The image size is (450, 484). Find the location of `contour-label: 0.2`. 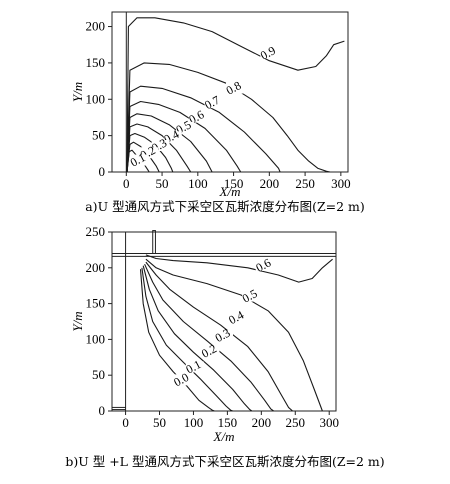

contour-label: 0.2 is located at coordinates (209, 350).